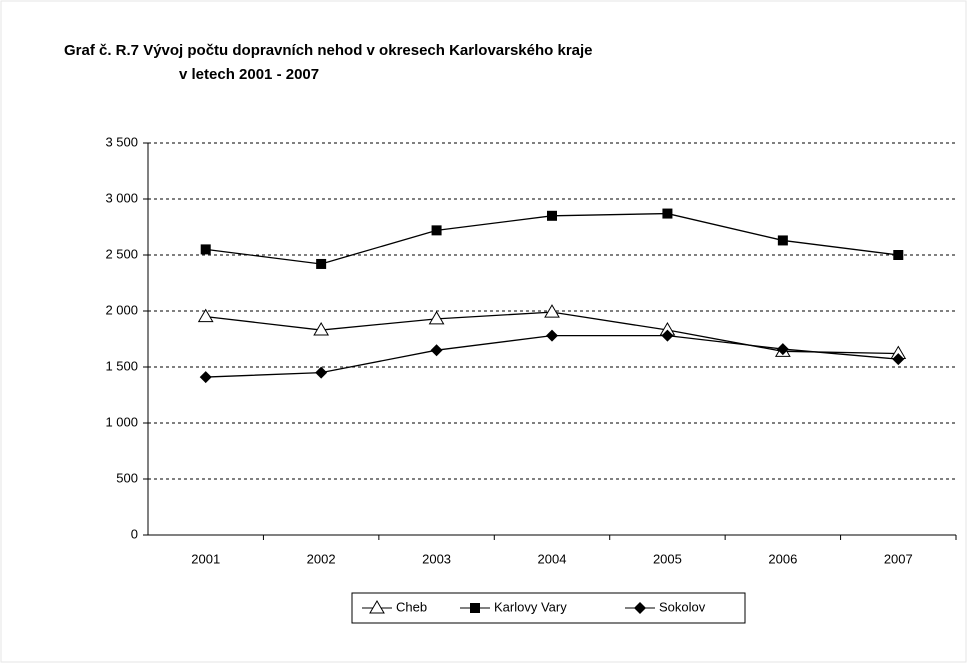 This screenshot has height=663, width=967. I want to click on legend-label: Cheb, so click(411, 606).